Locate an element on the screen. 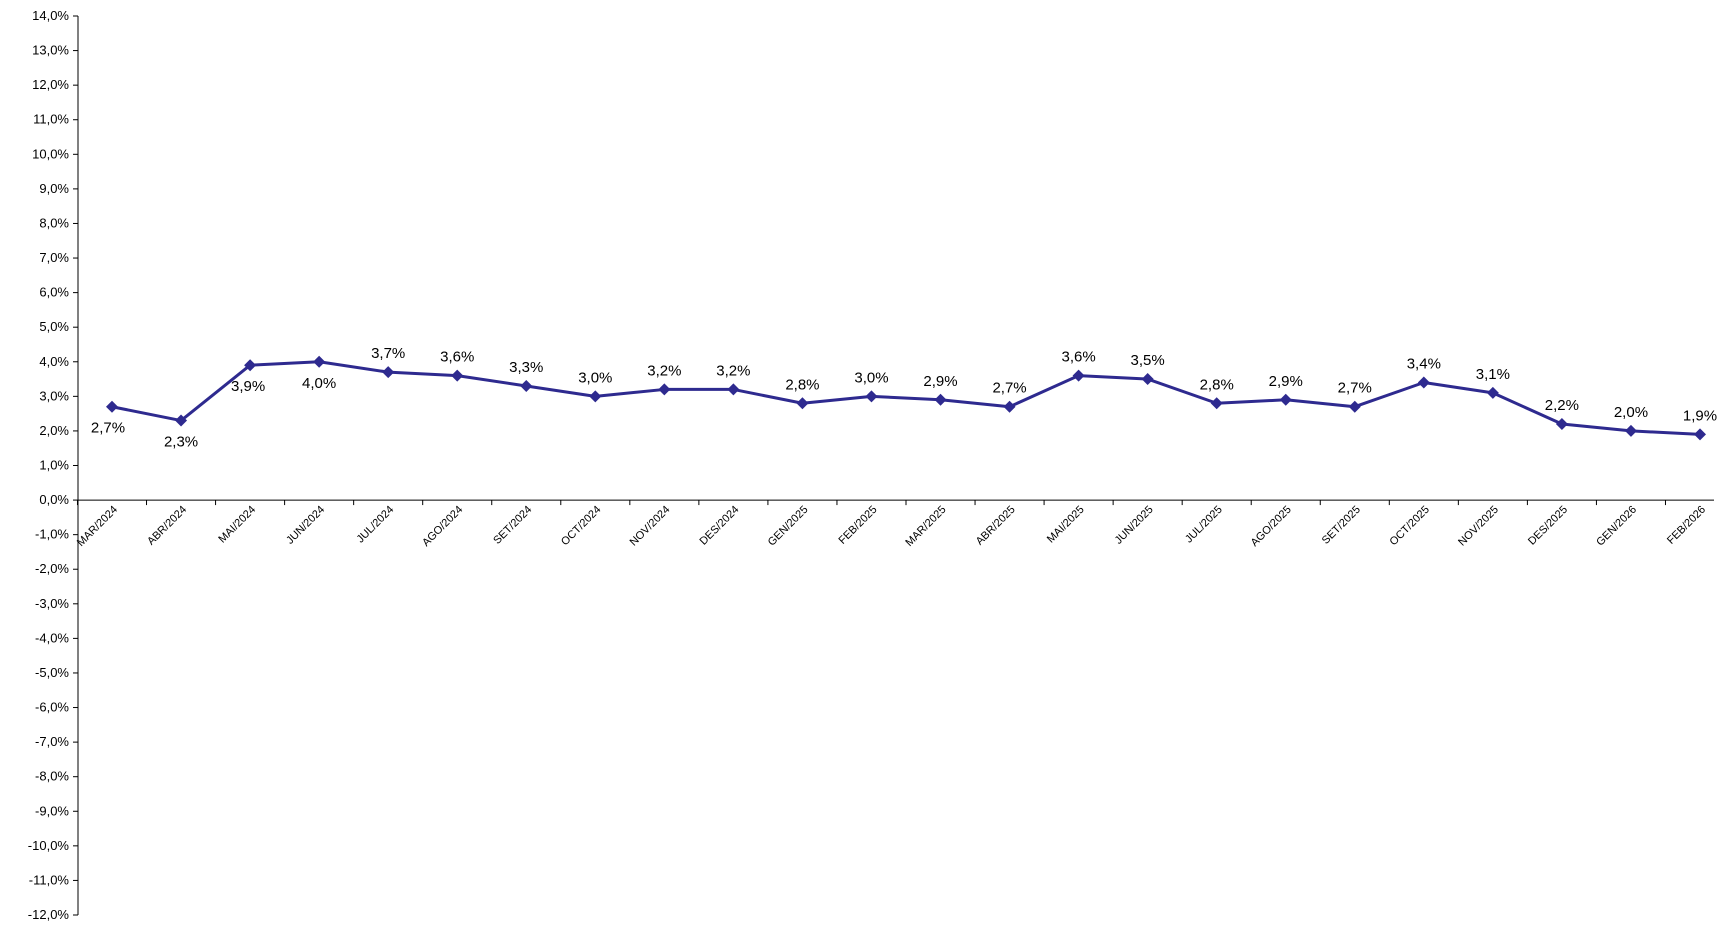 The width and height of the screenshot is (1720, 930). data-label: 3,3% is located at coordinates (526, 367).